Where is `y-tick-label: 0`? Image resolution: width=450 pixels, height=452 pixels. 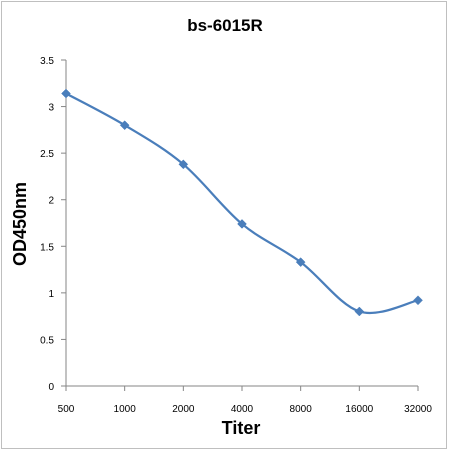
y-tick-label: 0 is located at coordinates (51, 387).